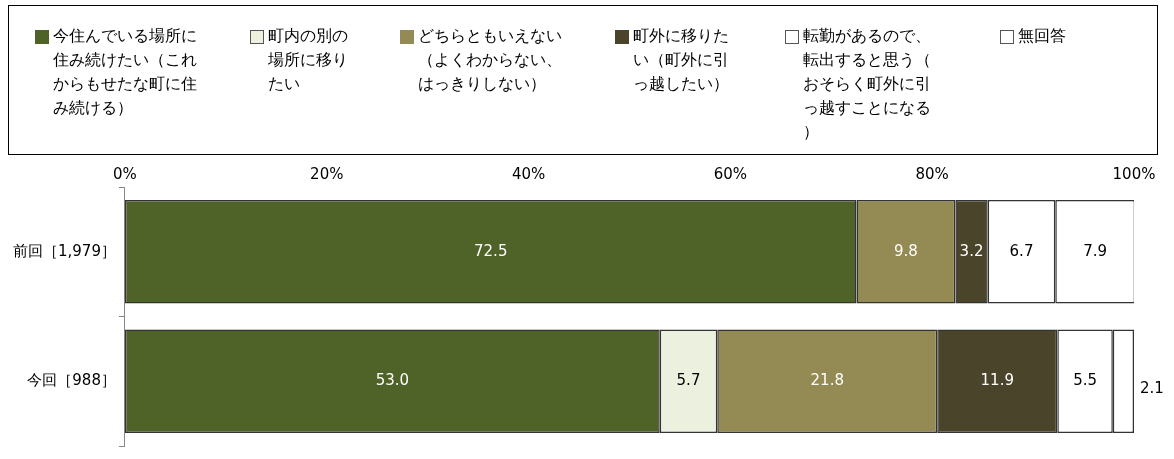 This screenshot has width=1174, height=459. What do you see at coordinates (1042, 36) in the screenshot?
I see `legend-label: 無回答` at bounding box center [1042, 36].